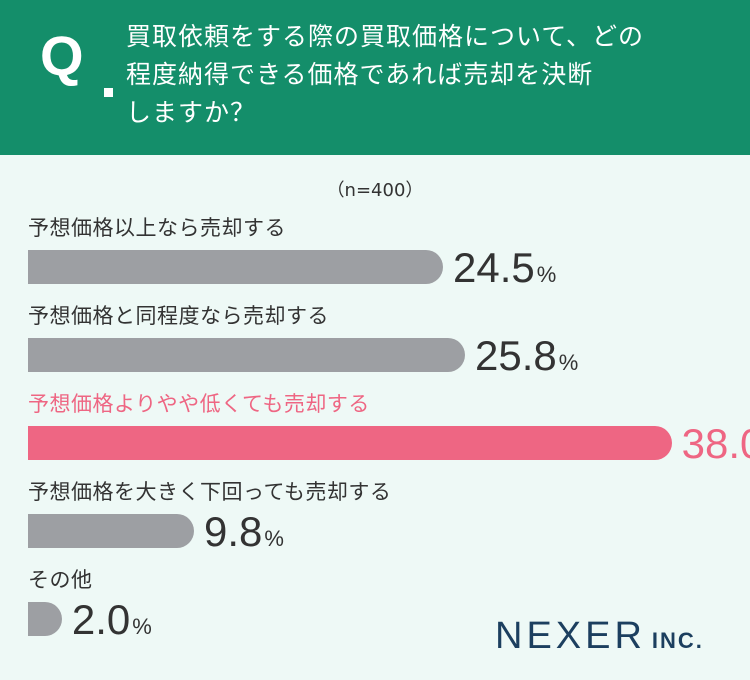 This screenshot has height=680, width=750. I want to click on bar-label-5: その他, so click(60, 580).